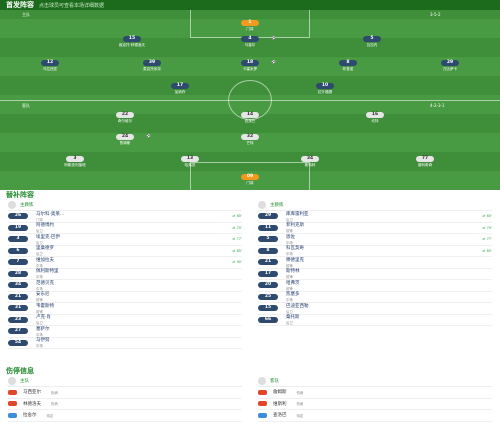  I want to click on sub-player-row: 25 凯塞多 中场, so click(375, 297).